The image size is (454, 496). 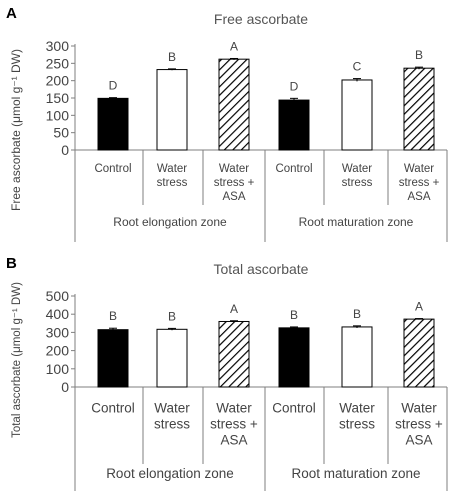 I want to click on panel-label: B, so click(x=11, y=263).